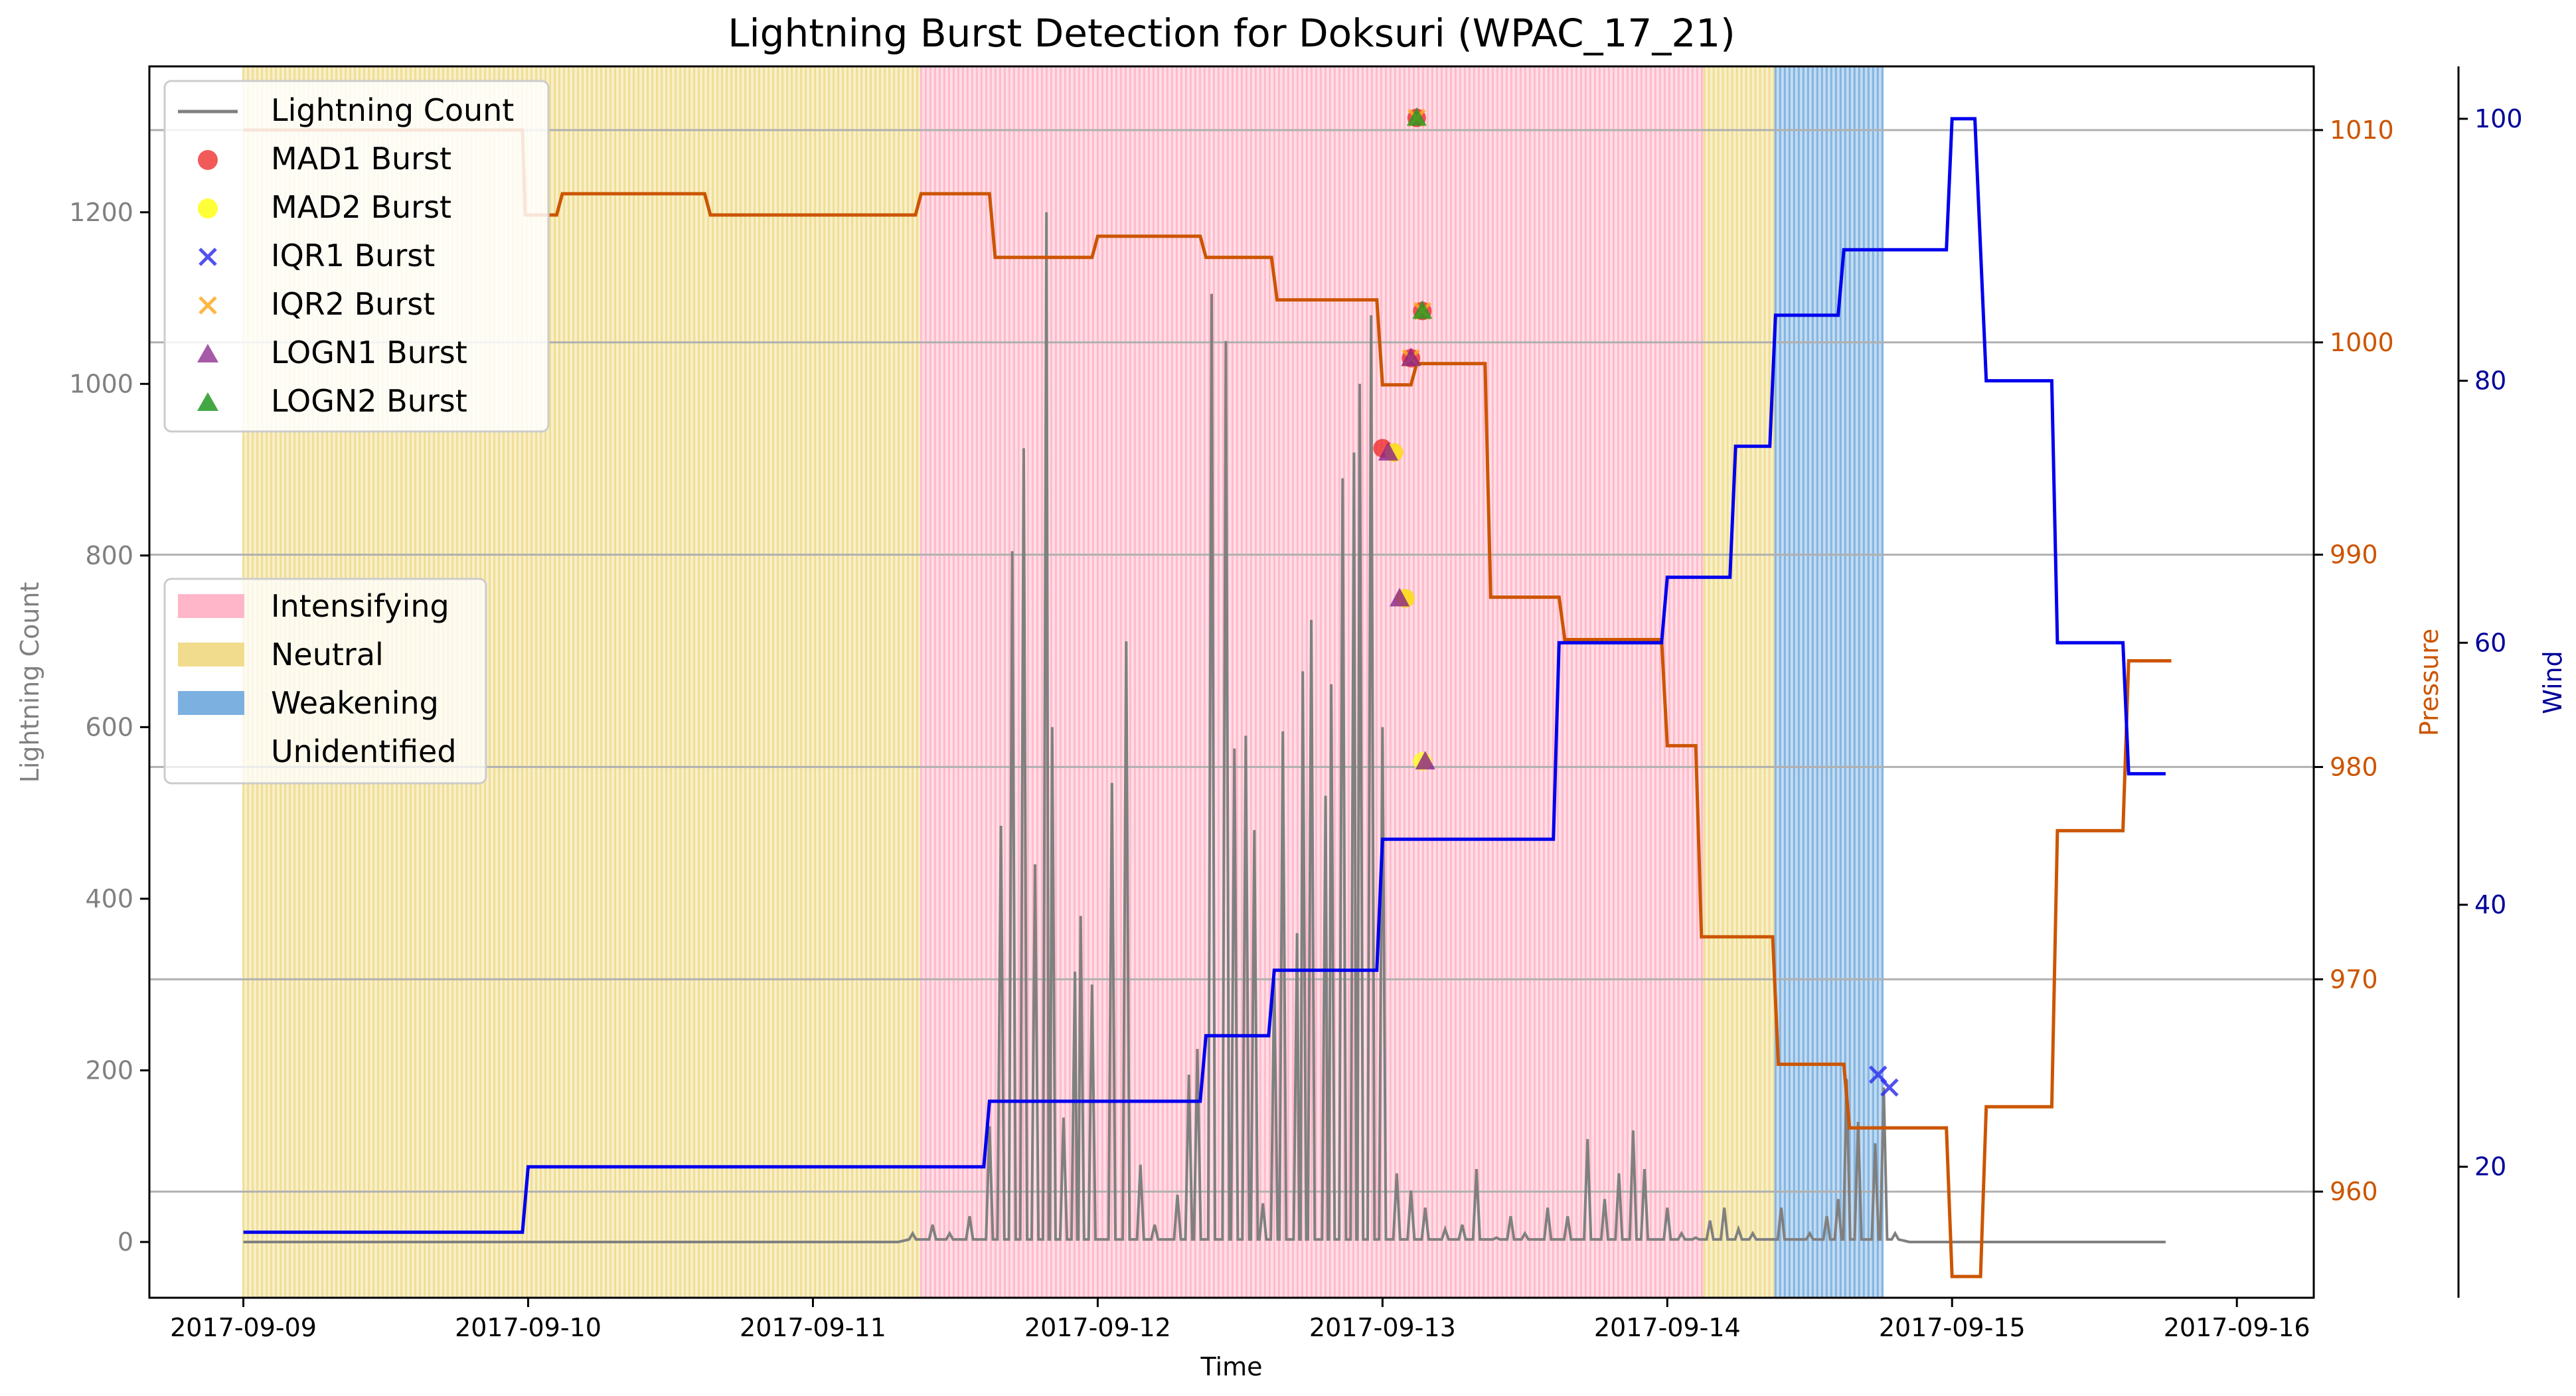  I want to click on y-left-tick-label-1000: 1000, so click(101, 384).